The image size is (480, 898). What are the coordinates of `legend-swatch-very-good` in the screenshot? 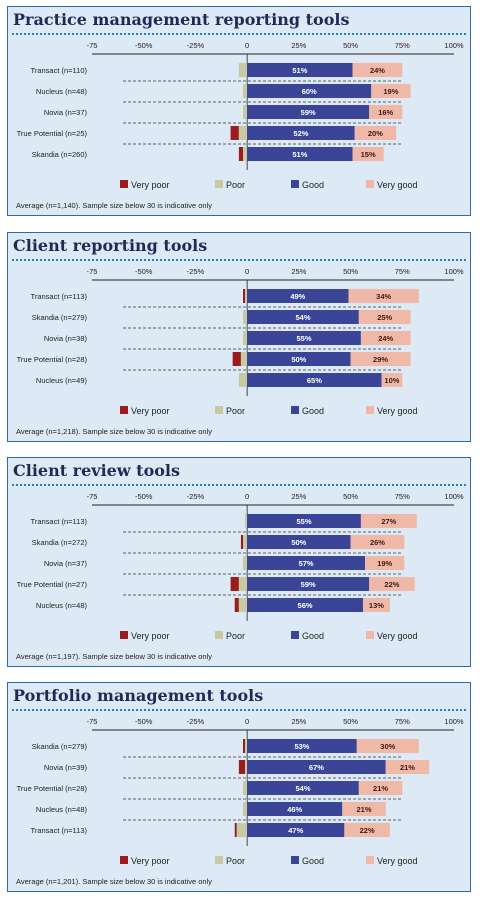 It's located at (370, 410).